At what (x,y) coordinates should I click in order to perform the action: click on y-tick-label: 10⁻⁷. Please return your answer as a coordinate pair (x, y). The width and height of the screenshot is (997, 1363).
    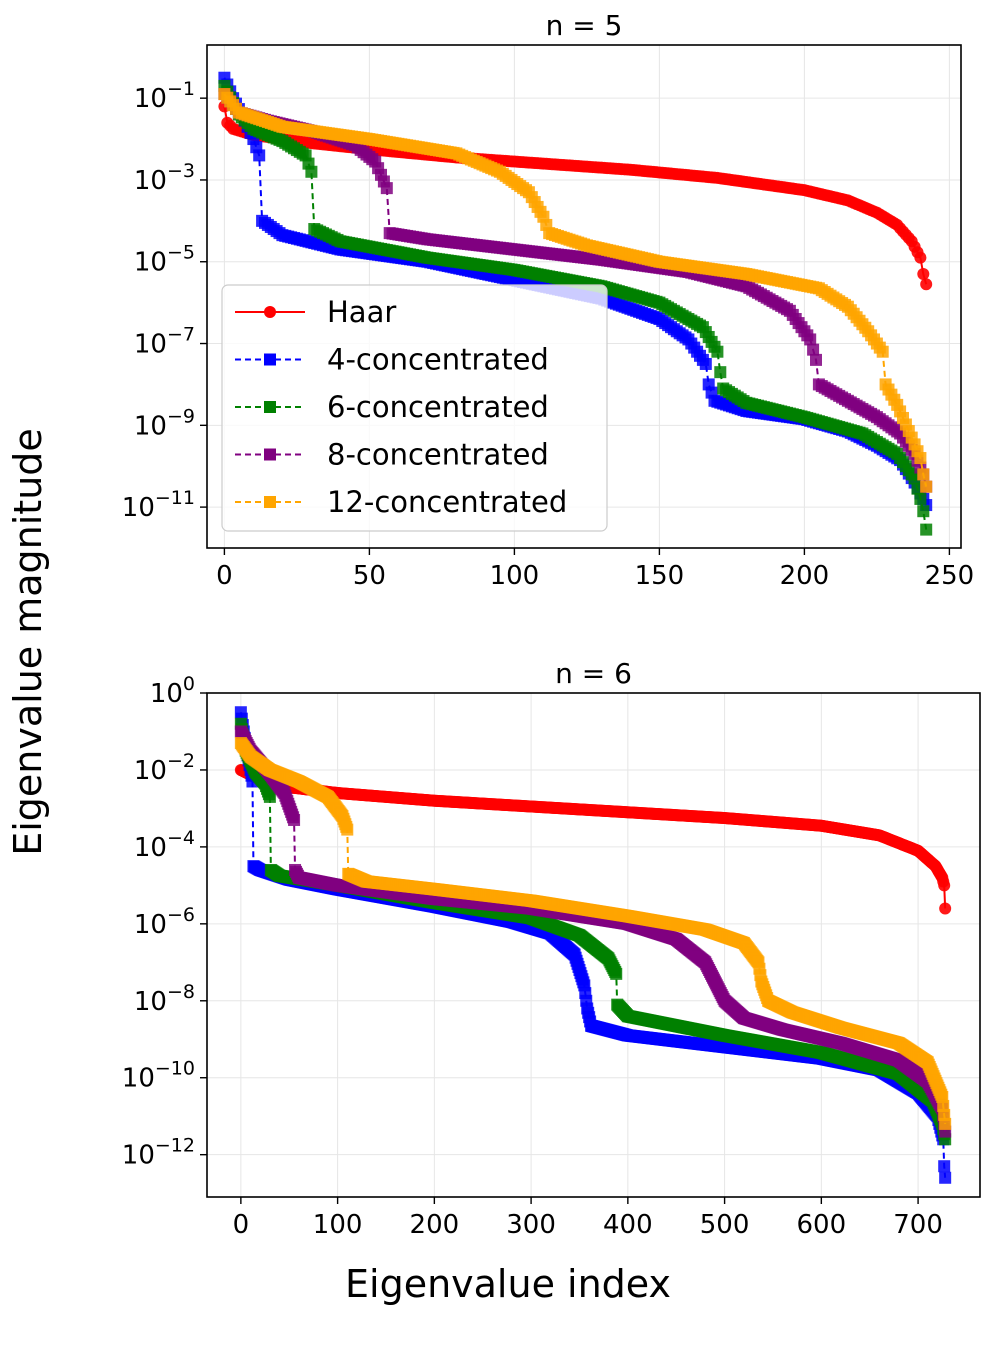
    Looking at the image, I should click on (164, 342).